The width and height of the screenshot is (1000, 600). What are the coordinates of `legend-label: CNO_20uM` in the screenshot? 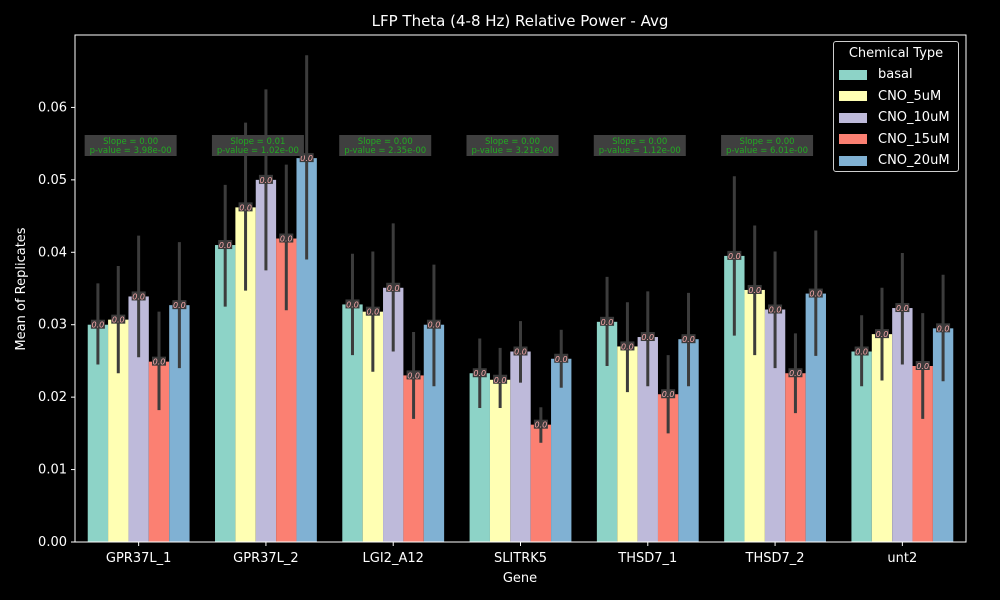 It's located at (914, 161).